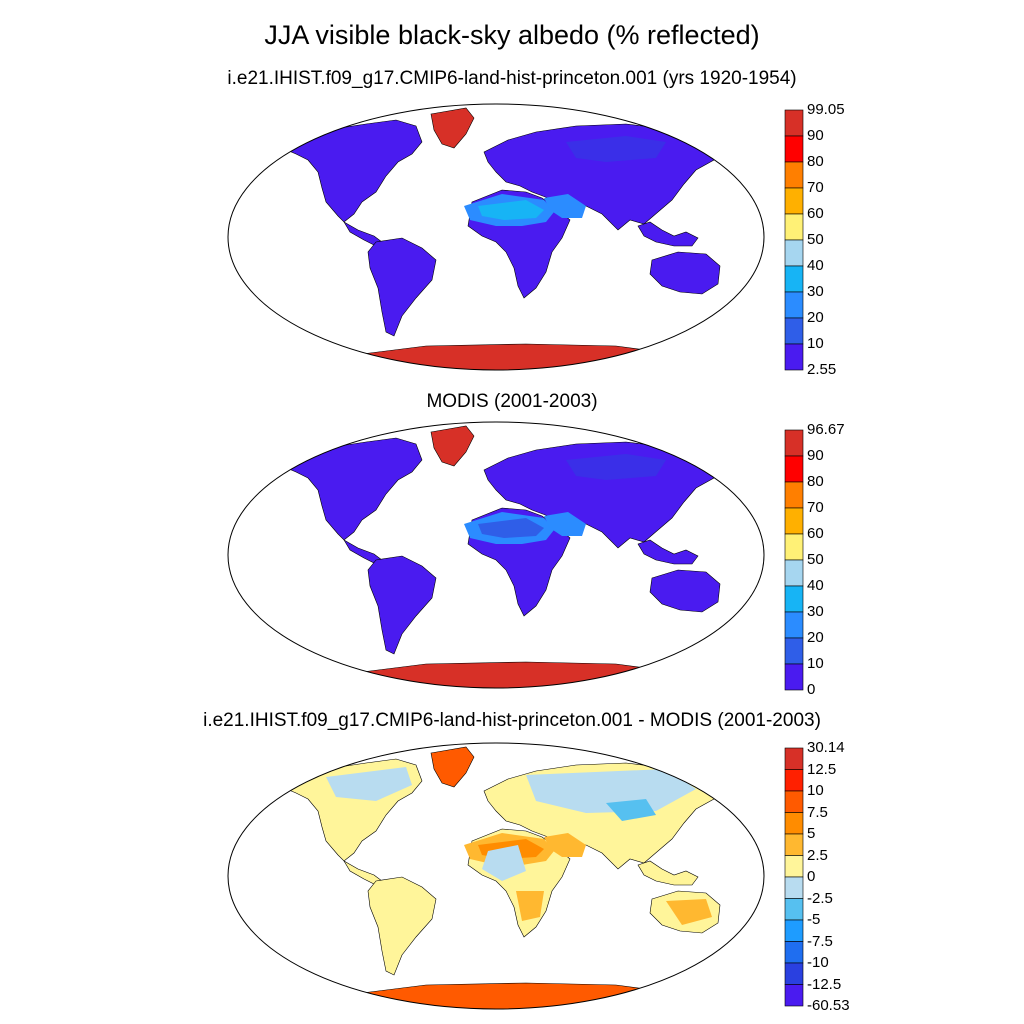 The image size is (1024, 1024). What do you see at coordinates (811, 689) in the screenshot?
I see `panel1-colorbar-label: 0` at bounding box center [811, 689].